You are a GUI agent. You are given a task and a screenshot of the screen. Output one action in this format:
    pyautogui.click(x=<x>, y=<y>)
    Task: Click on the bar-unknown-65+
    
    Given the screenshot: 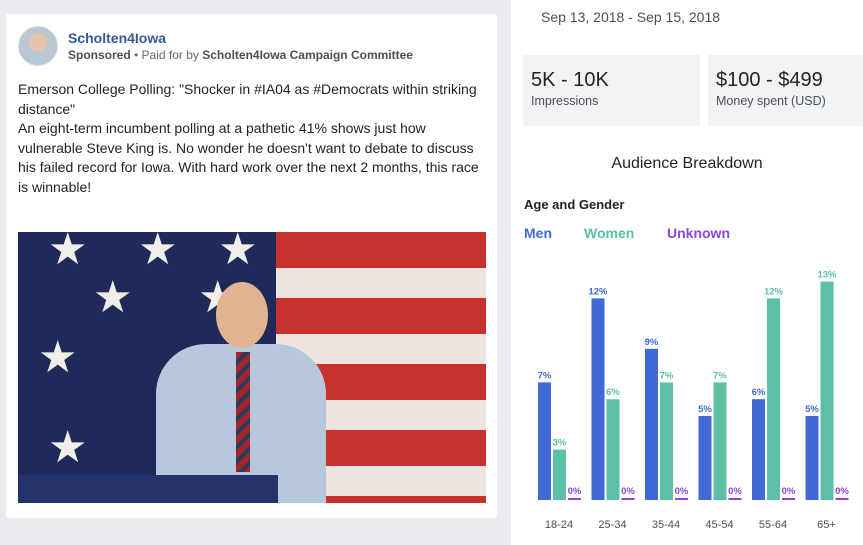 What is the action you would take?
    pyautogui.click(x=842, y=499)
    